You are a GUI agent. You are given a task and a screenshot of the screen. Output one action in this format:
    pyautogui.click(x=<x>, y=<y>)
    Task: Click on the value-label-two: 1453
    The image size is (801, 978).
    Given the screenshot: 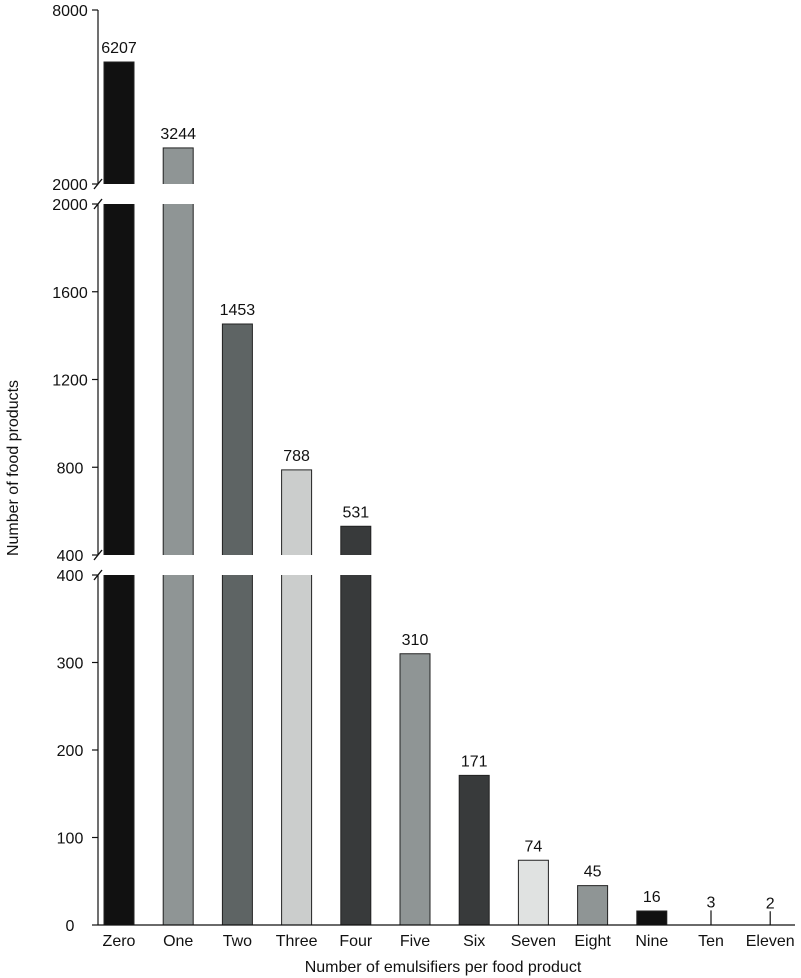 What is the action you would take?
    pyautogui.click(x=238, y=310)
    